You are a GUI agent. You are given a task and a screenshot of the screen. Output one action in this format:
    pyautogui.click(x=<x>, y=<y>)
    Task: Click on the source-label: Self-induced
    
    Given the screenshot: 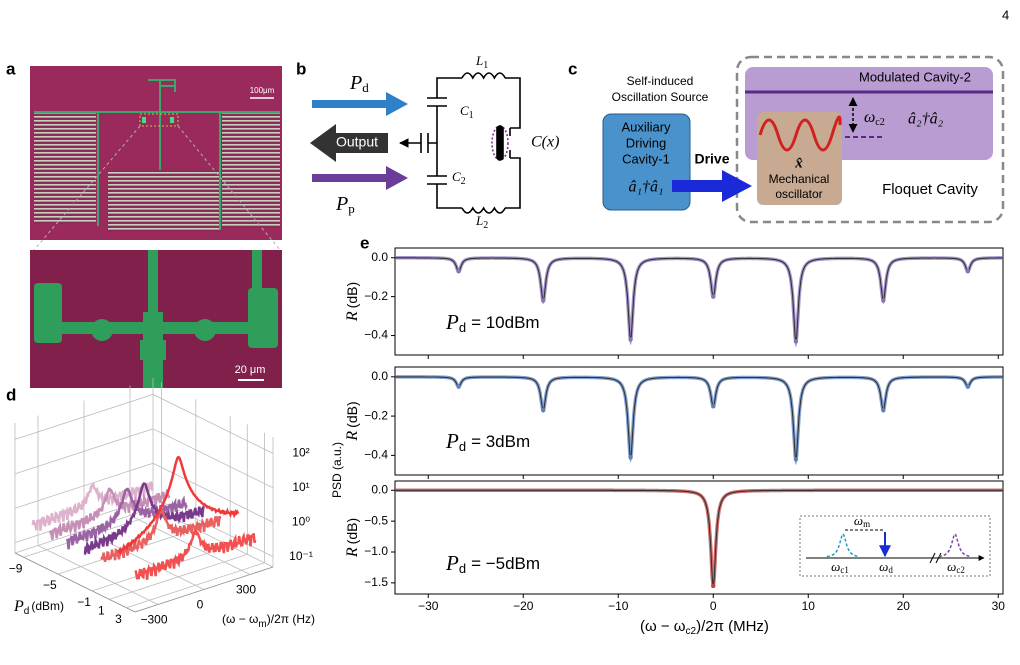 What is the action you would take?
    pyautogui.click(x=660, y=81)
    